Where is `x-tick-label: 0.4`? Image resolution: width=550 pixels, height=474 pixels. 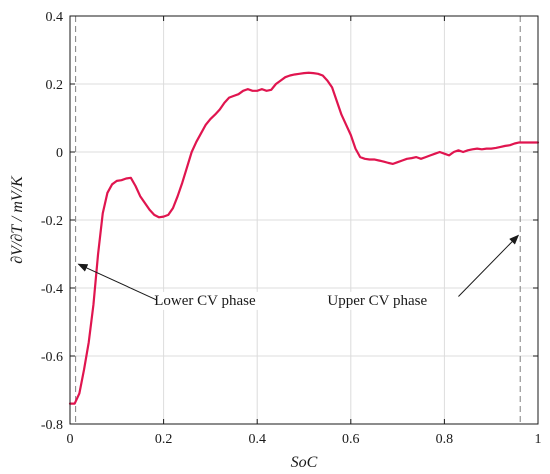 x-tick-label: 0.4 is located at coordinates (257, 439).